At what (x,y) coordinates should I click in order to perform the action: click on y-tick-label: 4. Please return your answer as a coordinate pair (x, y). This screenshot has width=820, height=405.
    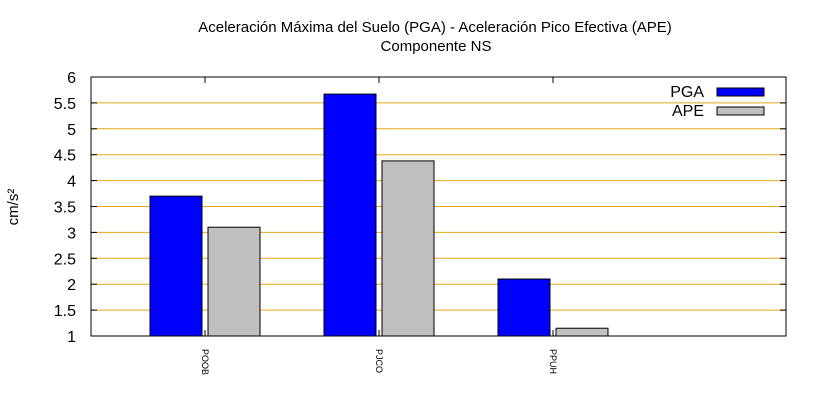
    Looking at the image, I should click on (71, 182).